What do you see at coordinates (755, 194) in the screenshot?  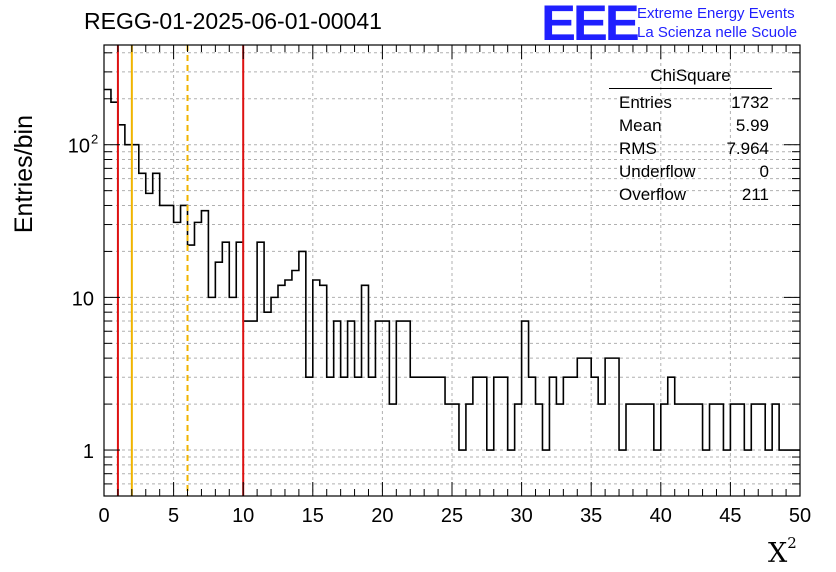 I see `stat-value: 211` at bounding box center [755, 194].